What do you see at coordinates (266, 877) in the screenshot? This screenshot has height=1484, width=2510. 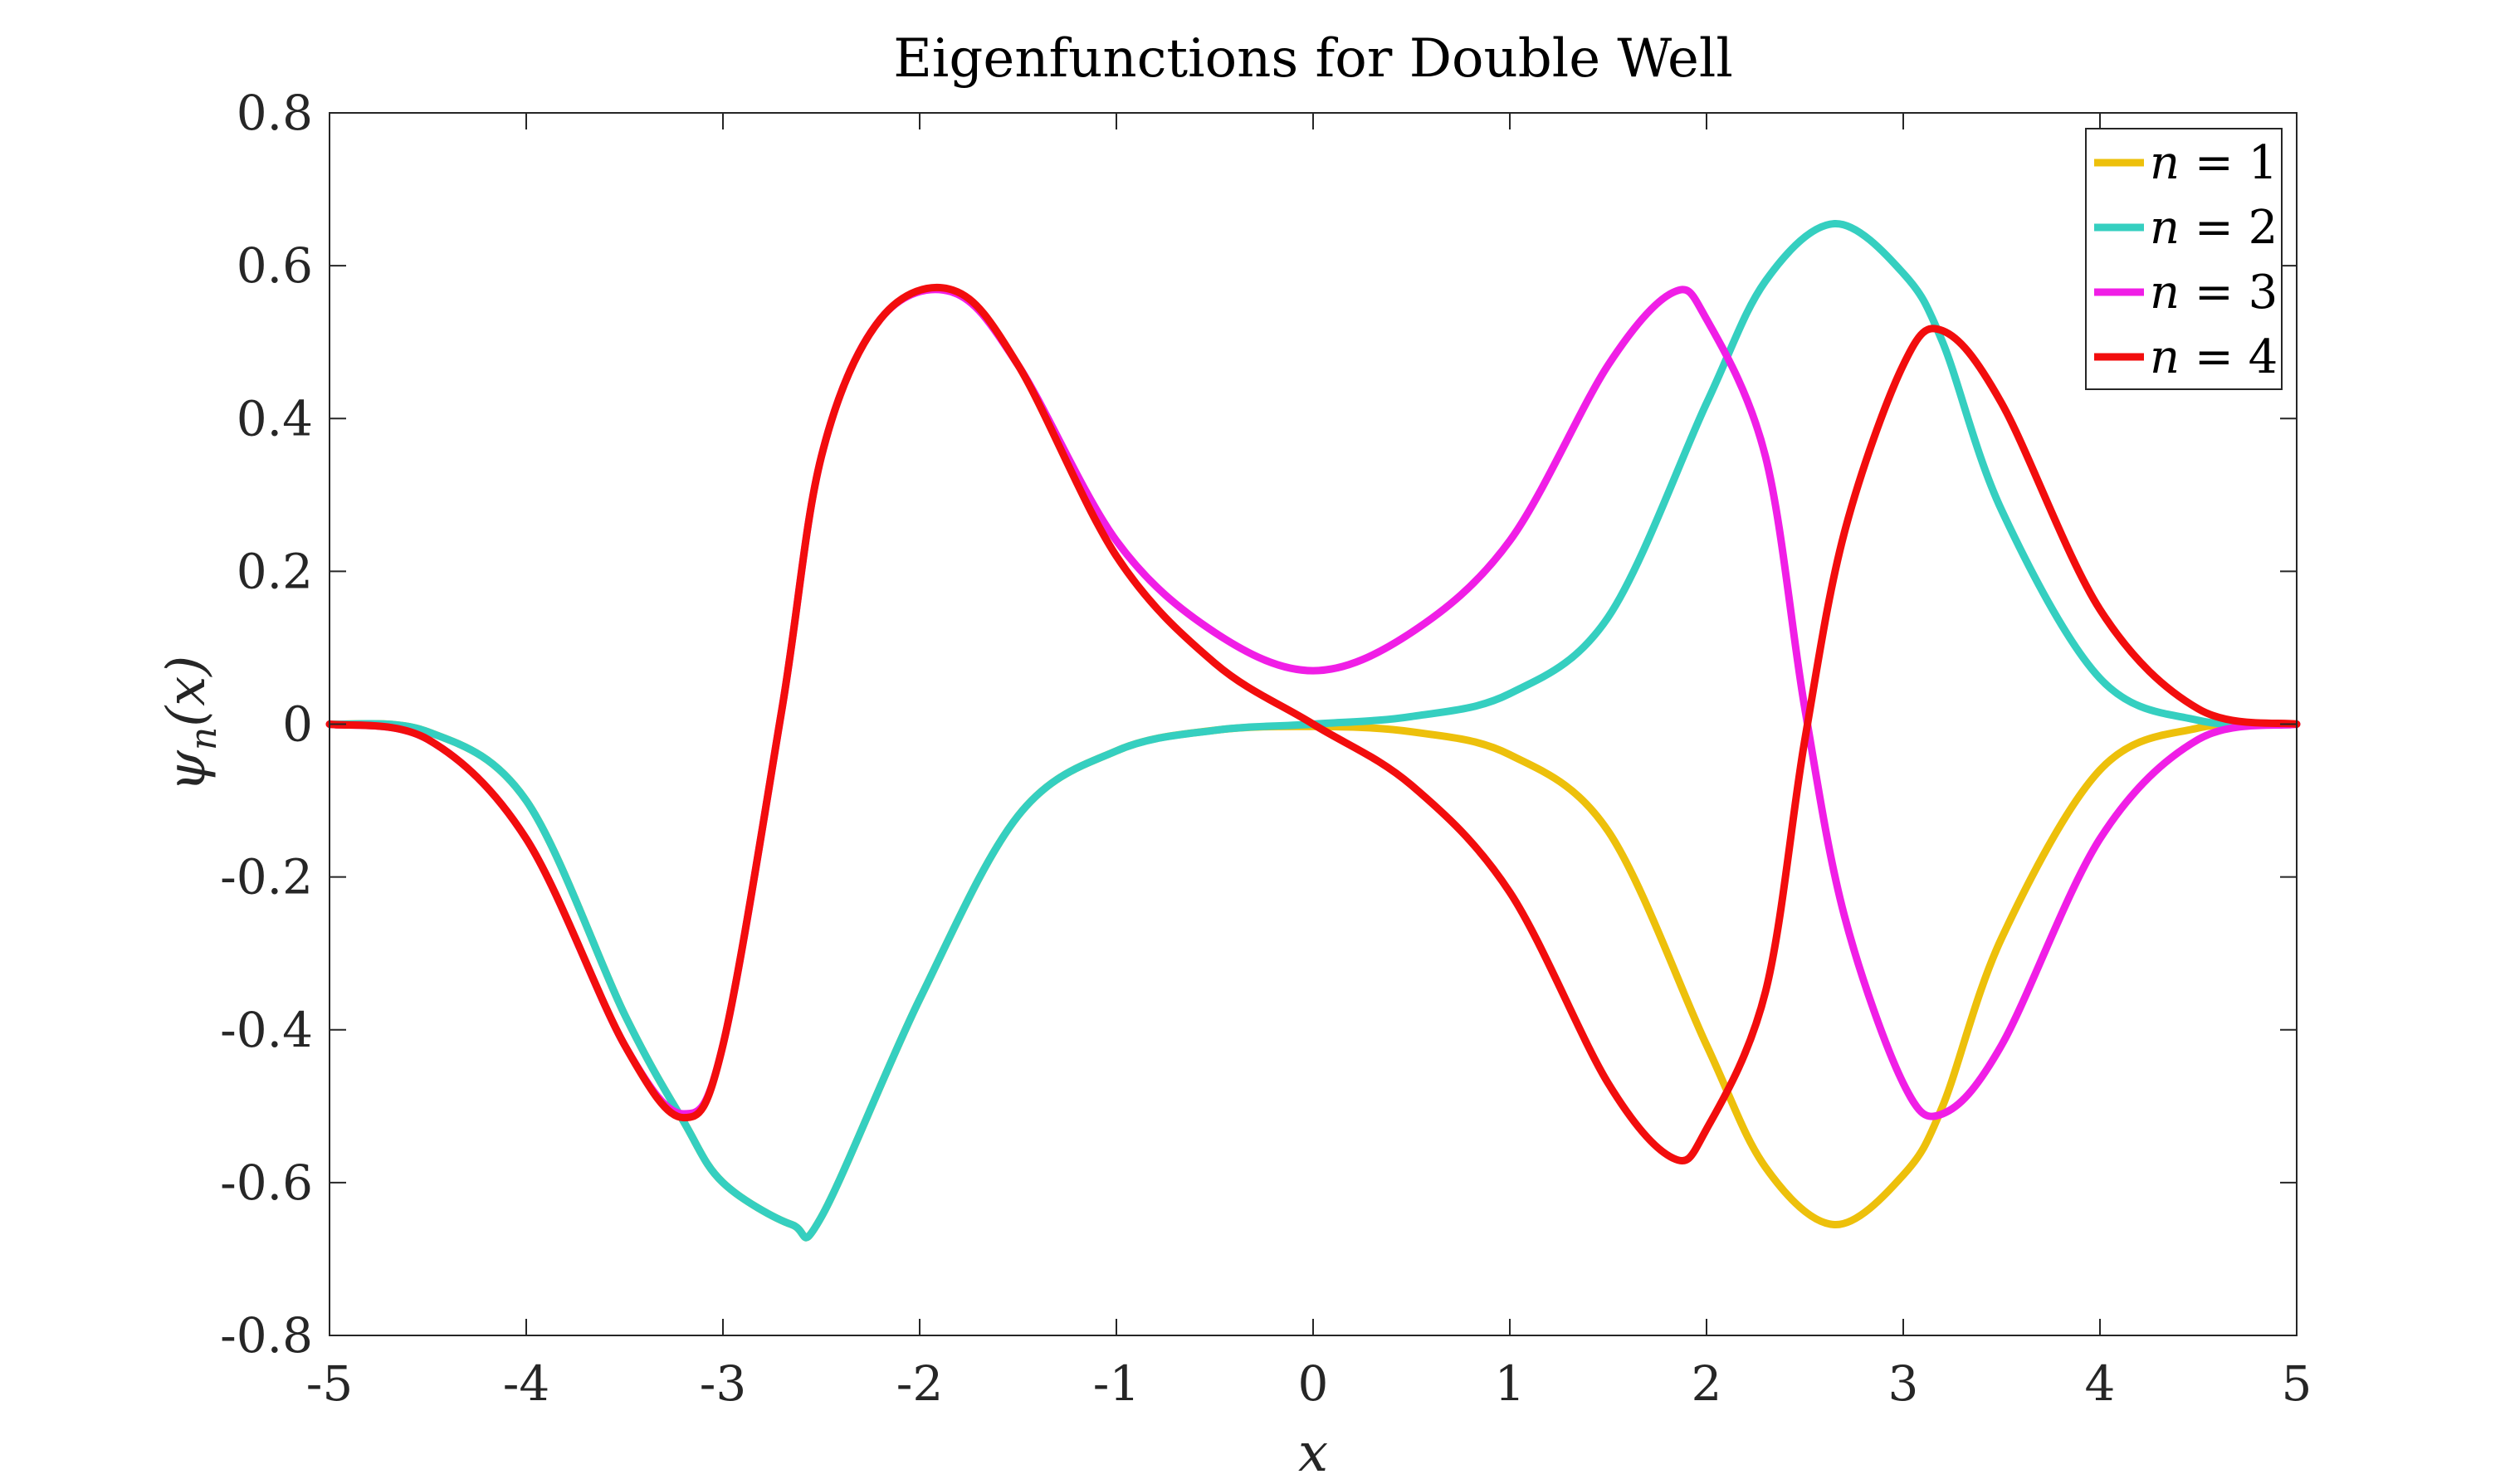 I see `y-tick-label: -0.2` at bounding box center [266, 877].